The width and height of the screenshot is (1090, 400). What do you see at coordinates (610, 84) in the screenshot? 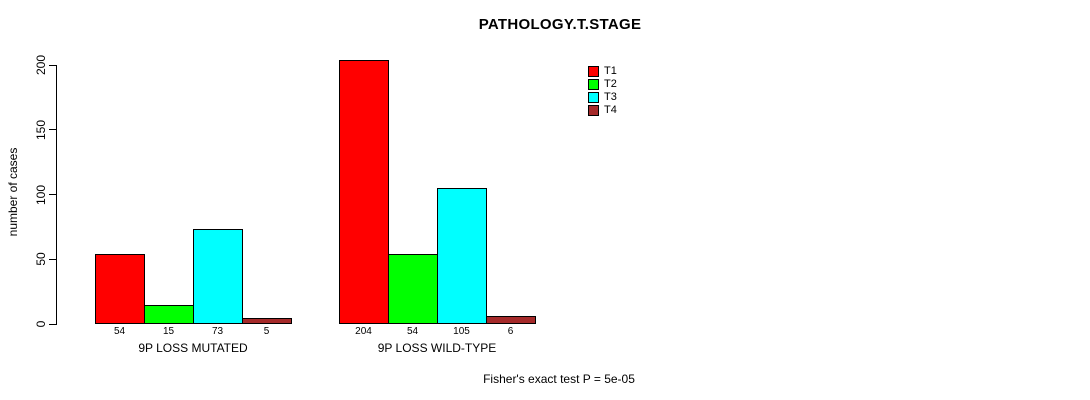
I see `legend-label: T2` at bounding box center [610, 84].